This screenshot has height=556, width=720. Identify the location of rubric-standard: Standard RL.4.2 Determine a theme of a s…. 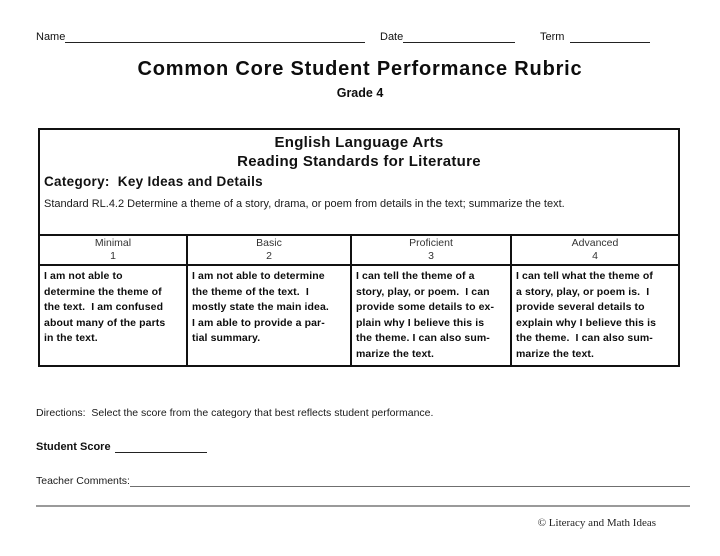
(304, 204).